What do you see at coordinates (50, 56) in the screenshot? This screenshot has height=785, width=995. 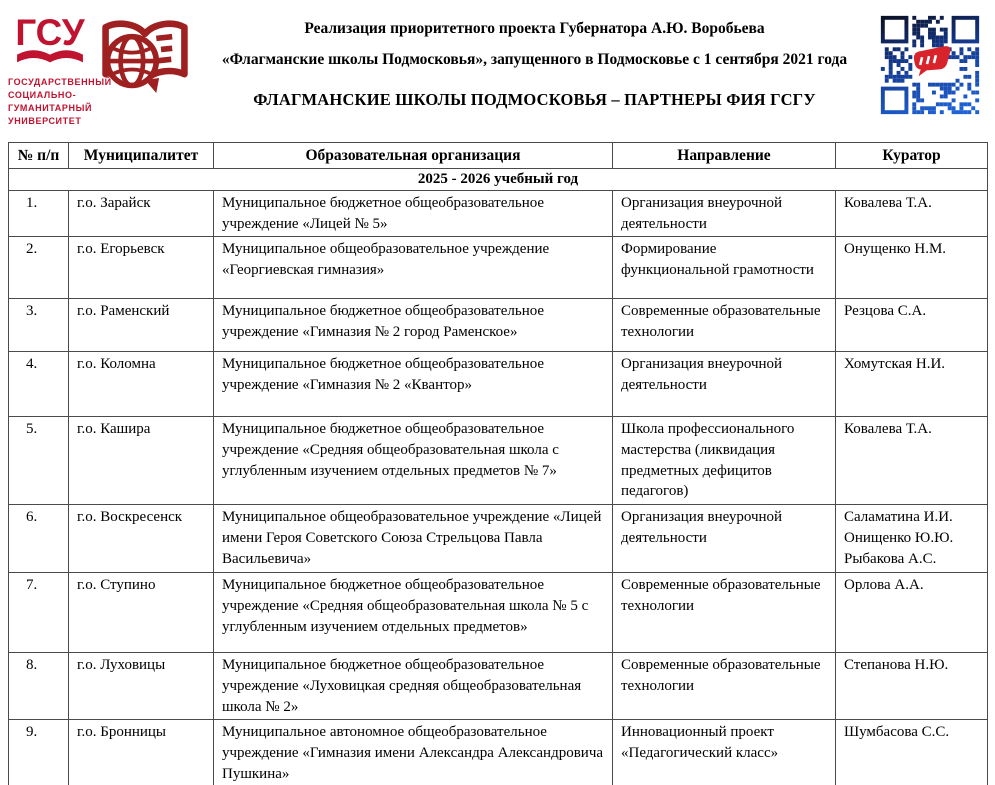 I see `book-icon` at bounding box center [50, 56].